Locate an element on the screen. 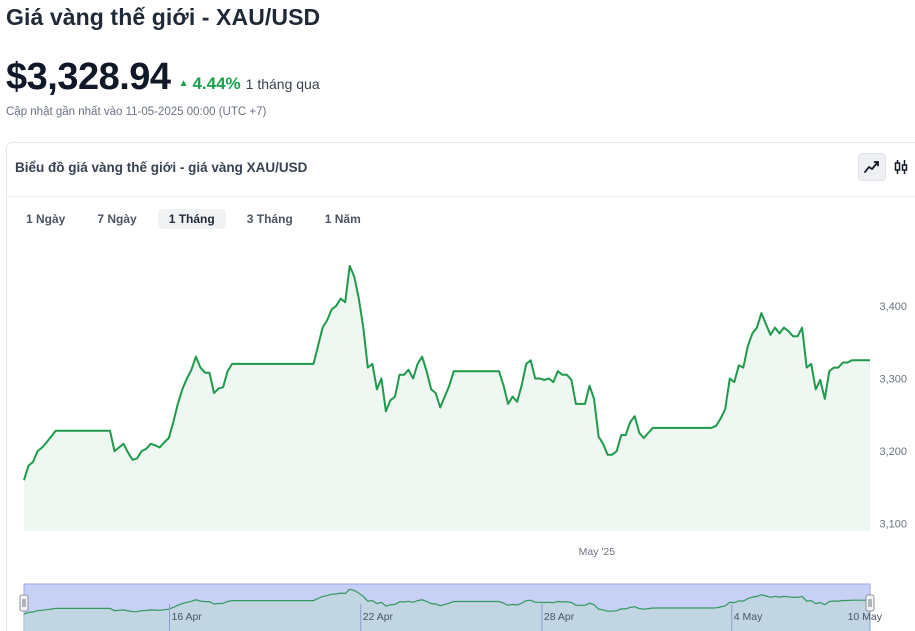  page-title: Giá vàng thế giới - XAU/USD is located at coordinates (163, 17).